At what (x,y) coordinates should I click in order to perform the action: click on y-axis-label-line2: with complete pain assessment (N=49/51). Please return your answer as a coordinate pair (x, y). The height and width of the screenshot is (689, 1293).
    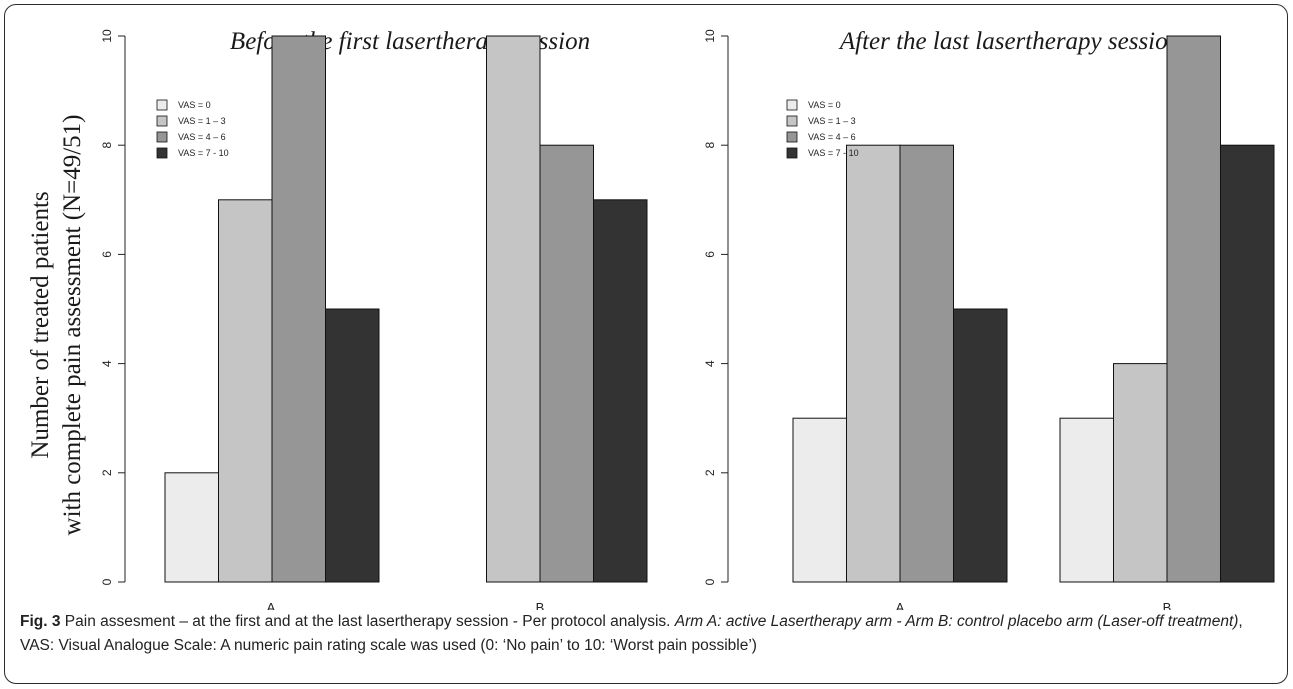
    Looking at the image, I should click on (72, 325).